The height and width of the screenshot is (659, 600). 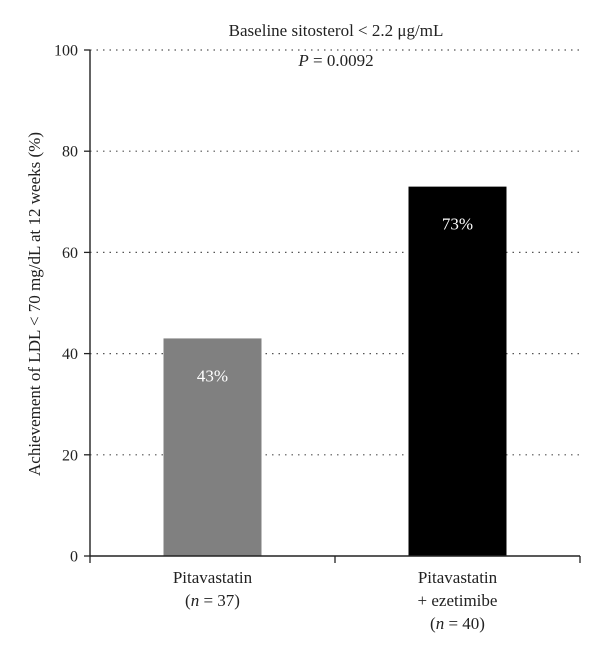 I want to click on p-value-italic: P, so click(x=302, y=60).